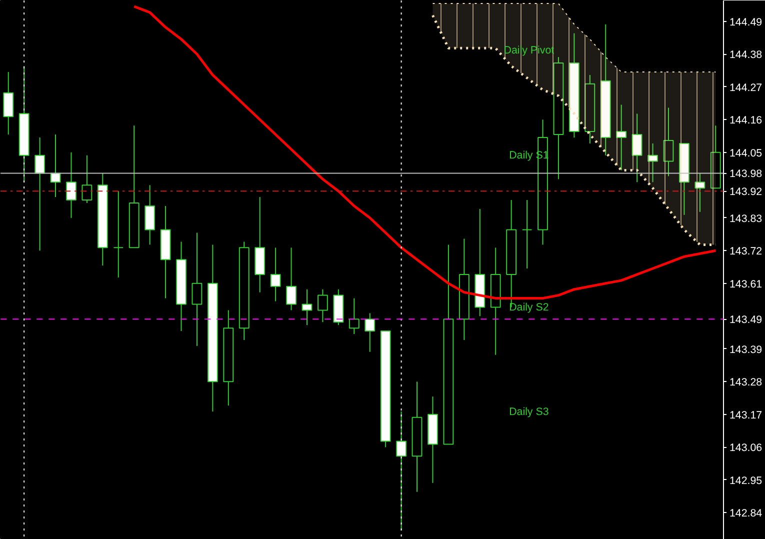  What do you see at coordinates (529, 412) in the screenshot?
I see `annotation: Daily S3` at bounding box center [529, 412].